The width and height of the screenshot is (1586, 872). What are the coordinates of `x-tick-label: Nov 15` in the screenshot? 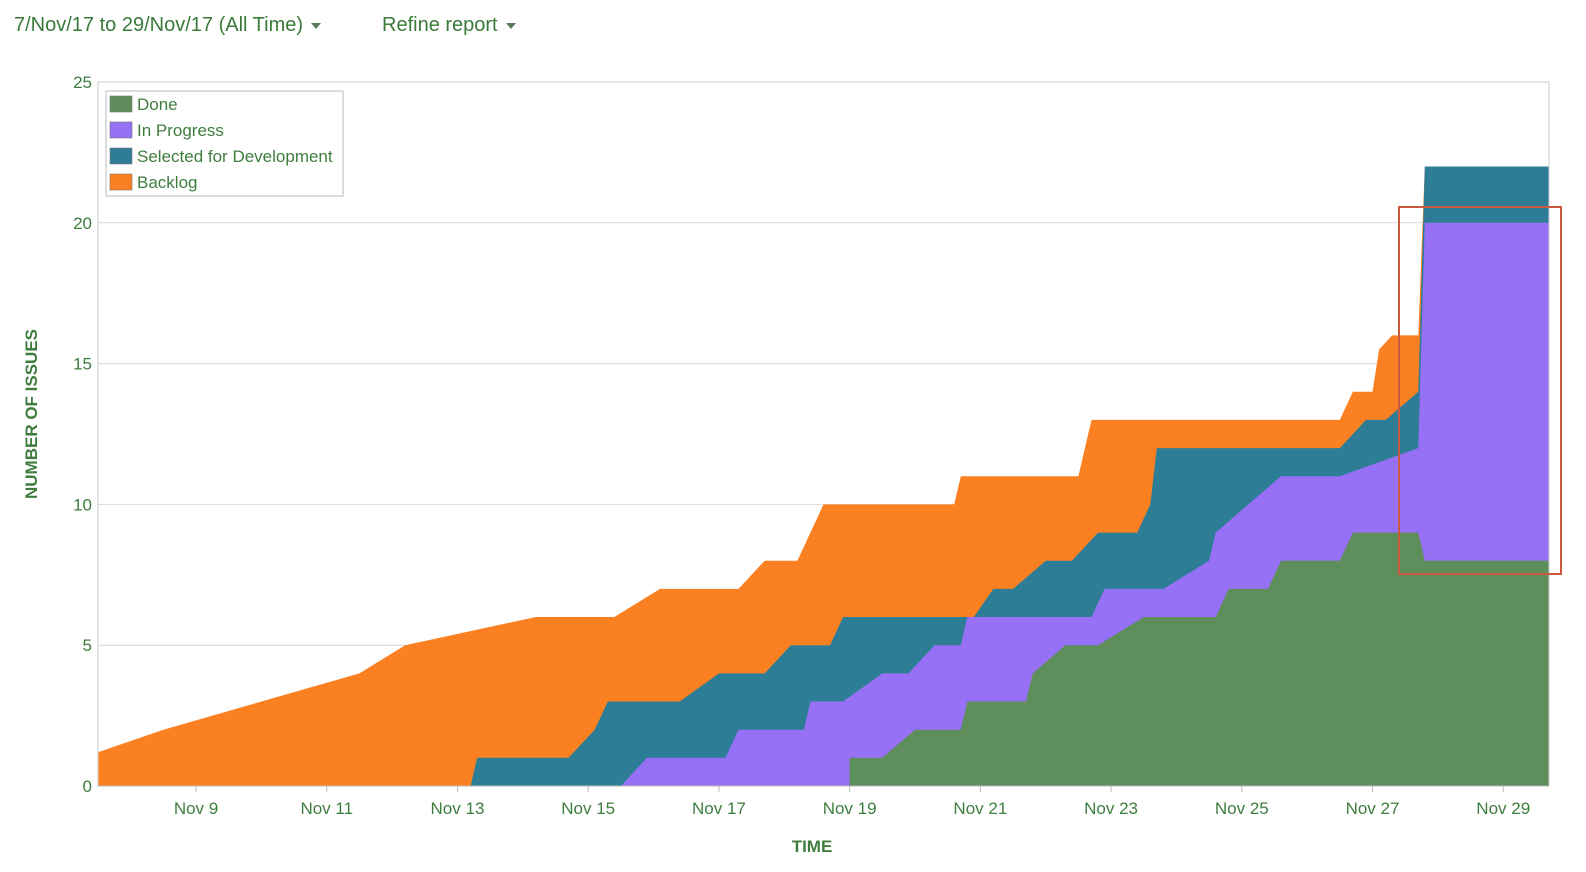 It's located at (588, 808).